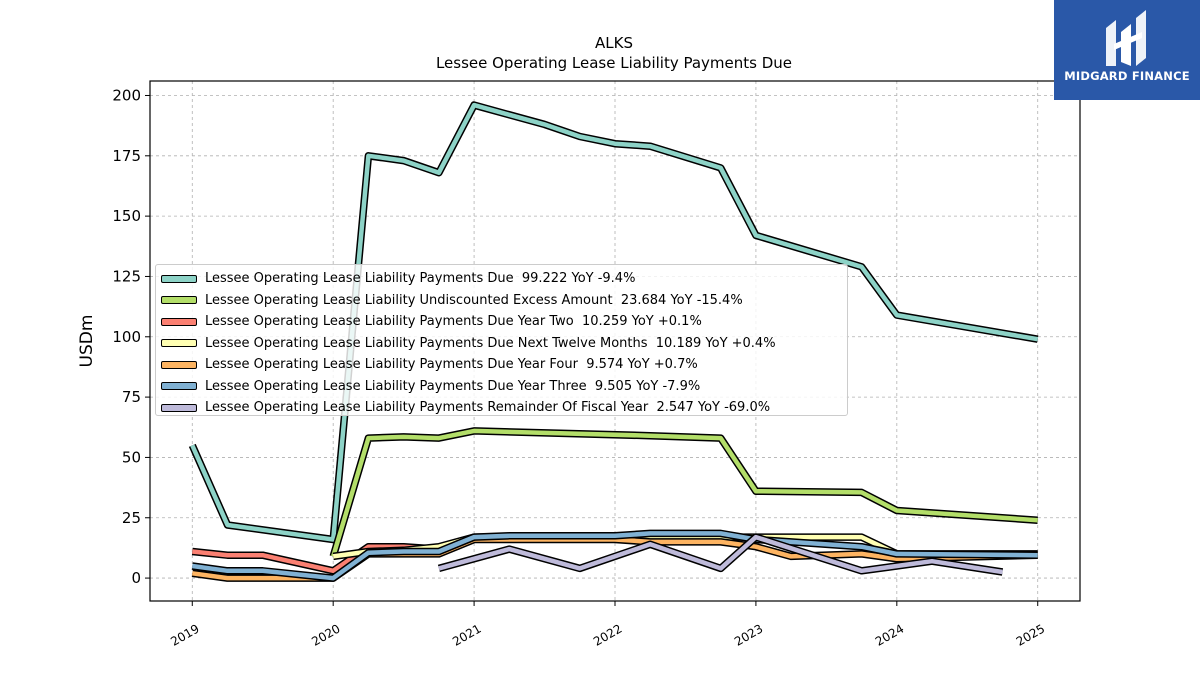 The height and width of the screenshot is (675, 1200). Describe the element at coordinates (607, 634) in the screenshot. I see `x-tick-label: 2022` at that location.